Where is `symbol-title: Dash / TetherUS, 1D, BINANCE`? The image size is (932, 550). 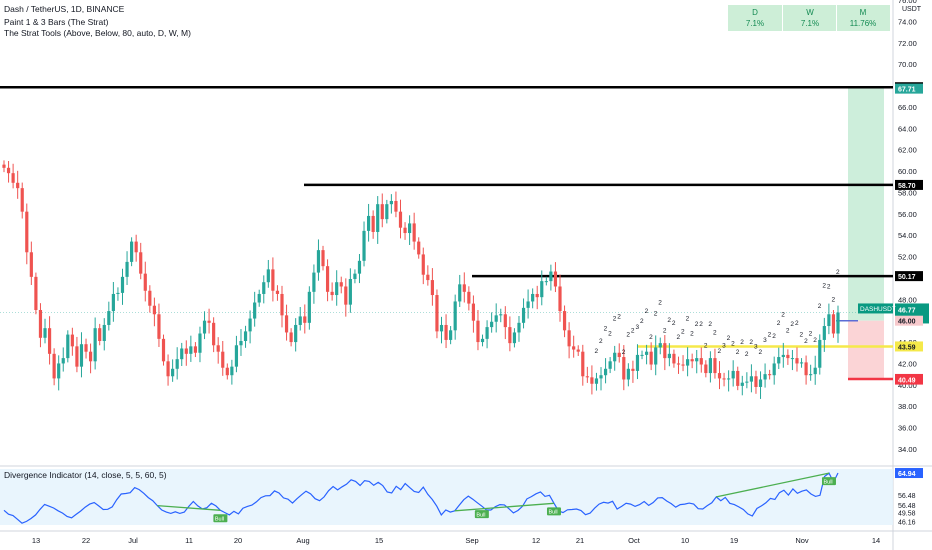
symbol-title: Dash / TetherUS, 1D, BINANCE is located at coordinates (64, 9).